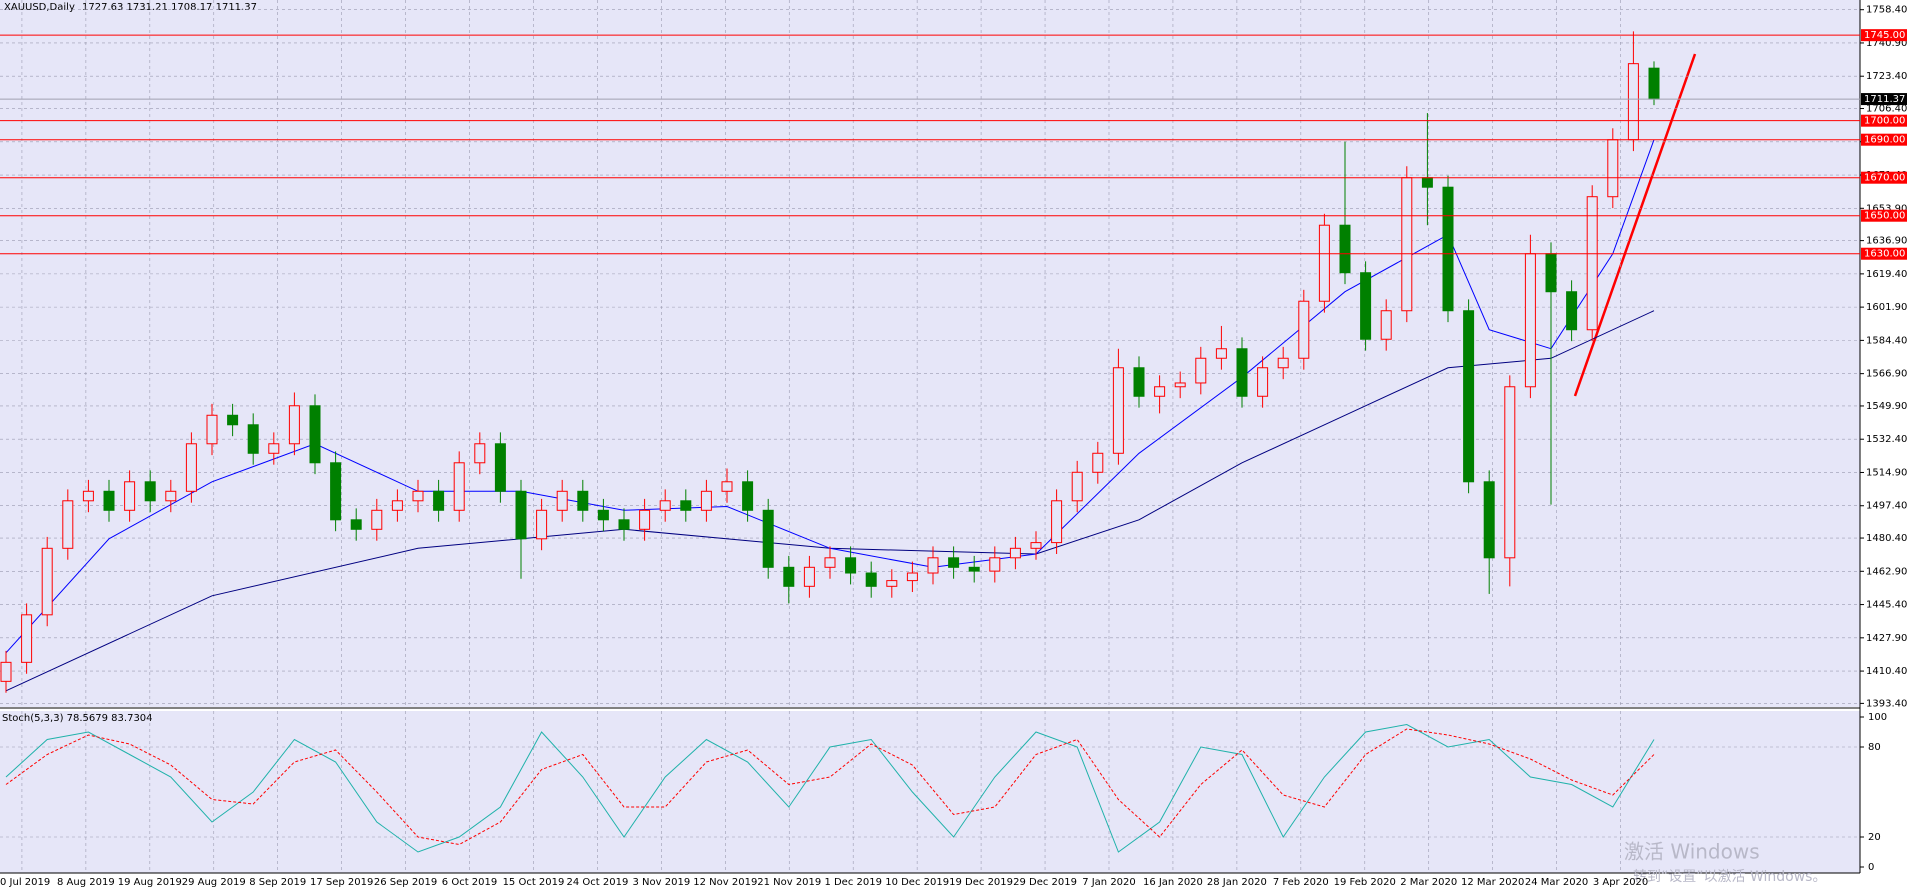  I want to click on price-level-label: 1630.00, so click(1884, 254).